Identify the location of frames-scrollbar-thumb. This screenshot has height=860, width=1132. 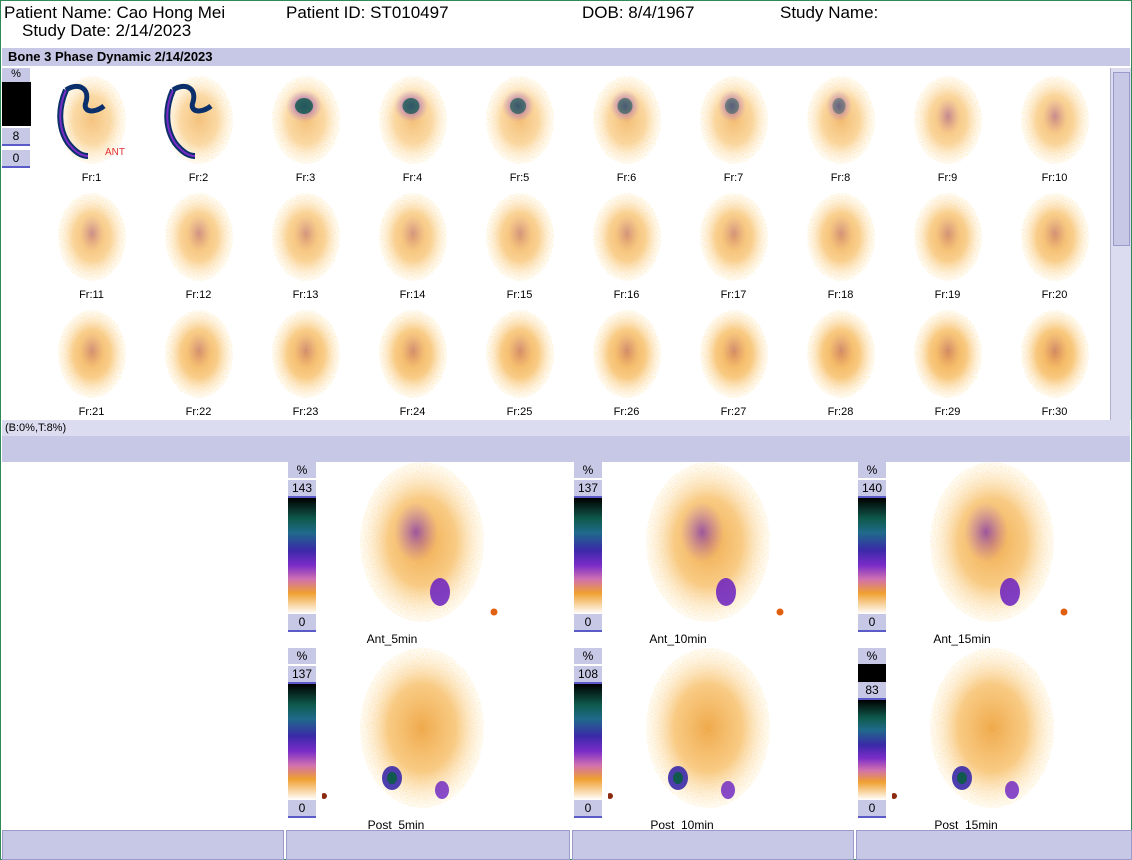
(1121, 159).